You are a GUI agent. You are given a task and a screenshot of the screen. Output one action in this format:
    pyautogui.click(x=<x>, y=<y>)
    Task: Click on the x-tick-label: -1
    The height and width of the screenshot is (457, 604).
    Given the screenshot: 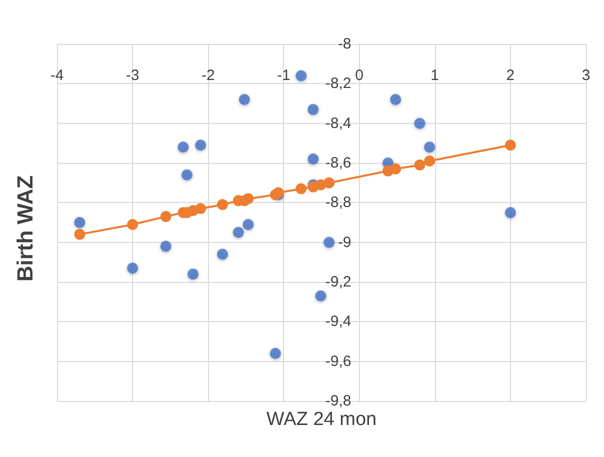 What is the action you would take?
    pyautogui.click(x=283, y=75)
    